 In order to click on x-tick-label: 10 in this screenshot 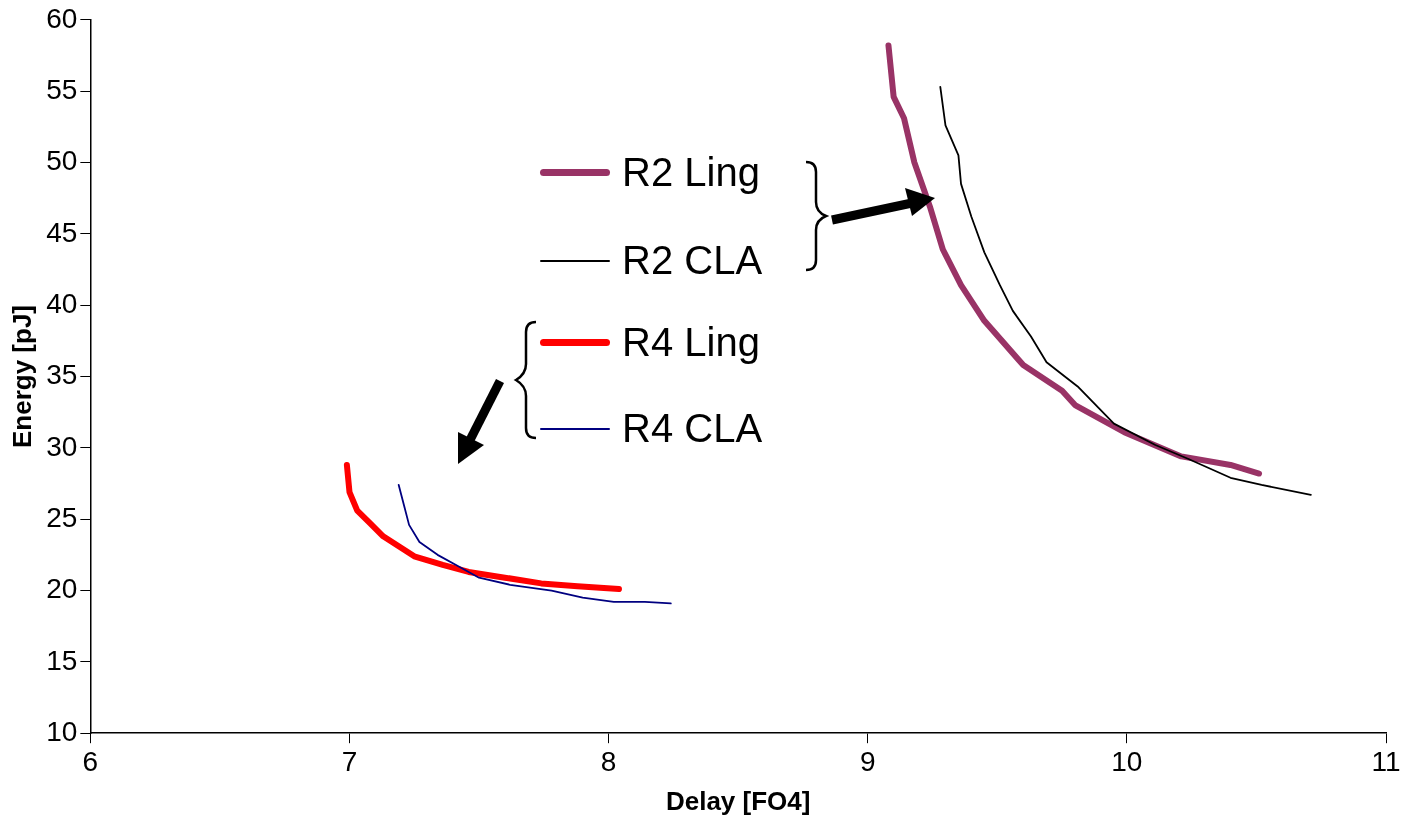, I will do `click(1127, 761)`.